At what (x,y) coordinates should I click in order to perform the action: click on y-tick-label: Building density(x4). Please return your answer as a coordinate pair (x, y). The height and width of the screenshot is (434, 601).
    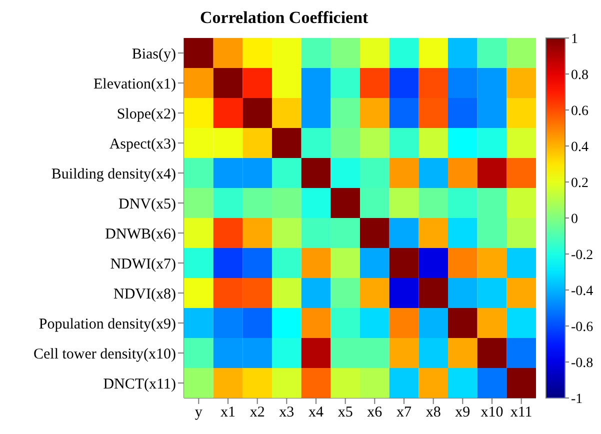
    Looking at the image, I should click on (113, 174).